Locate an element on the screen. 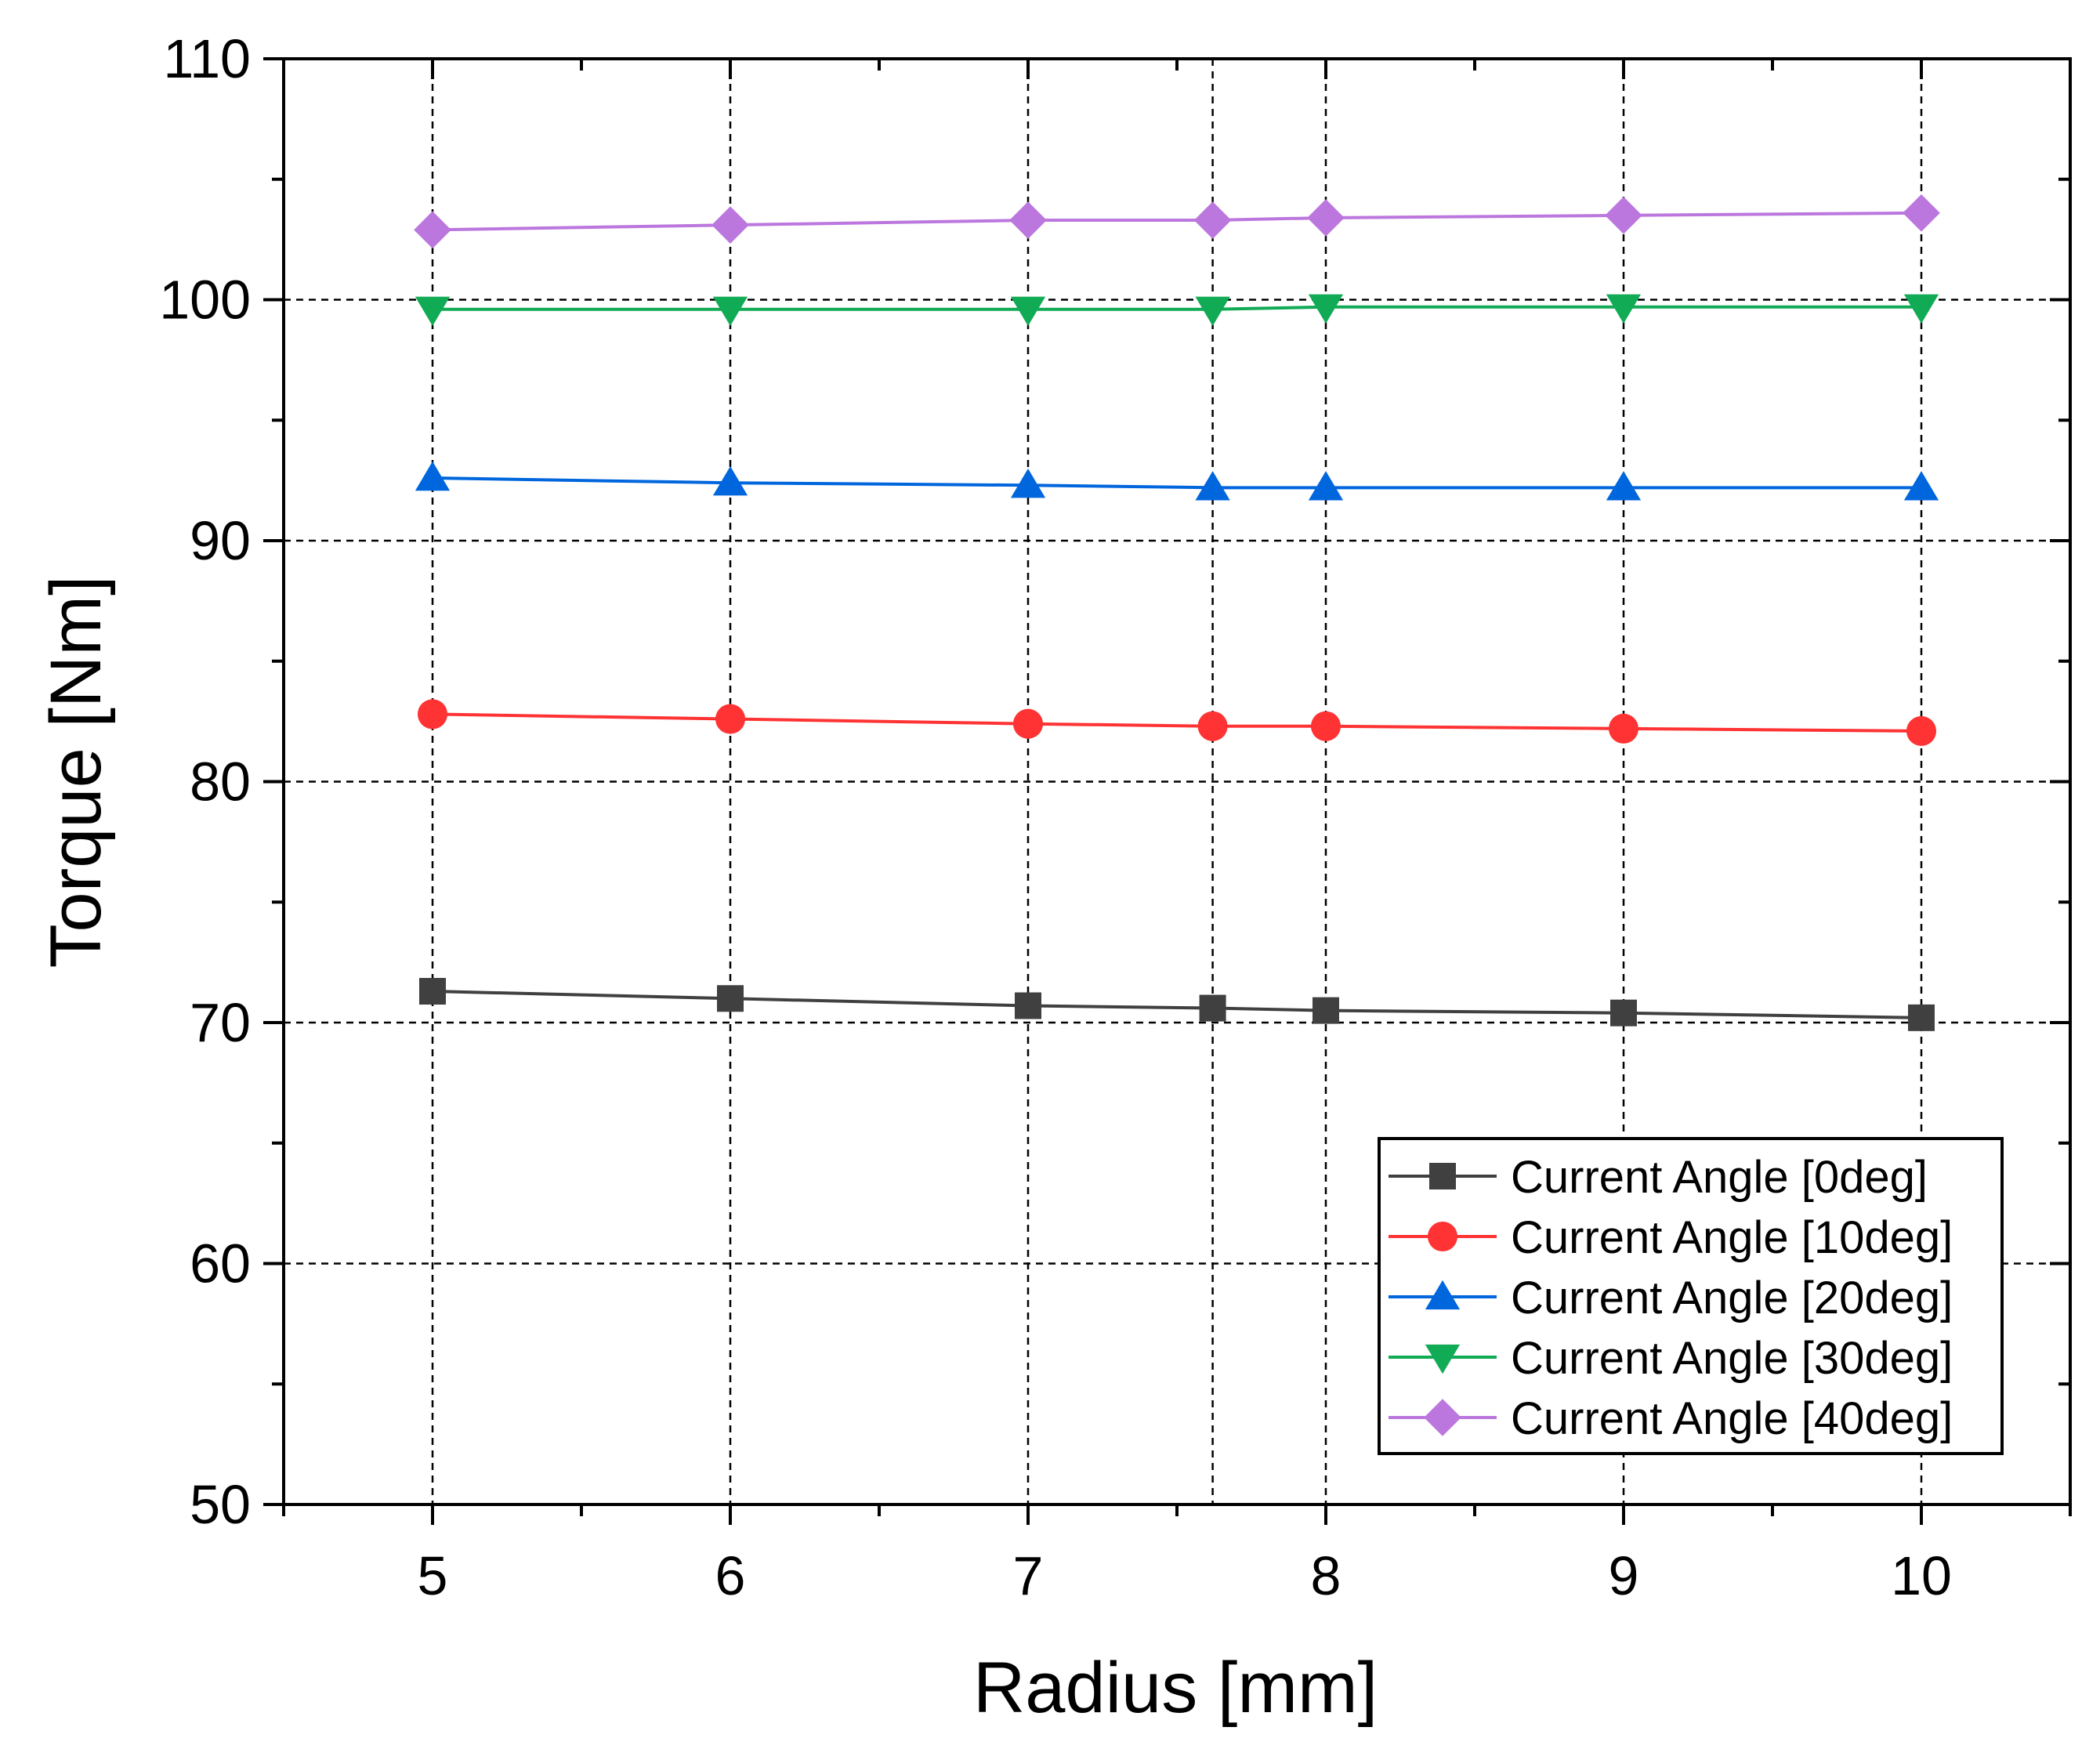 The image size is (2100, 1738). legend-item: Current Angle [10deg] is located at coordinates (1671, 1237).